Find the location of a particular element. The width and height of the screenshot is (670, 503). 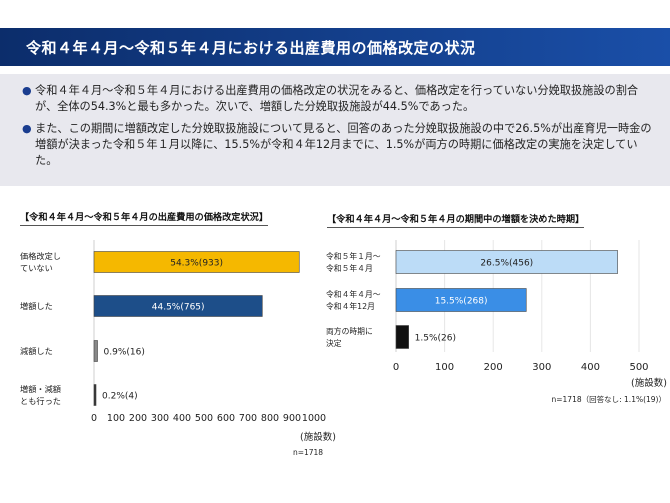

chart1-category-label: 価格改定し is located at coordinates (40, 256).